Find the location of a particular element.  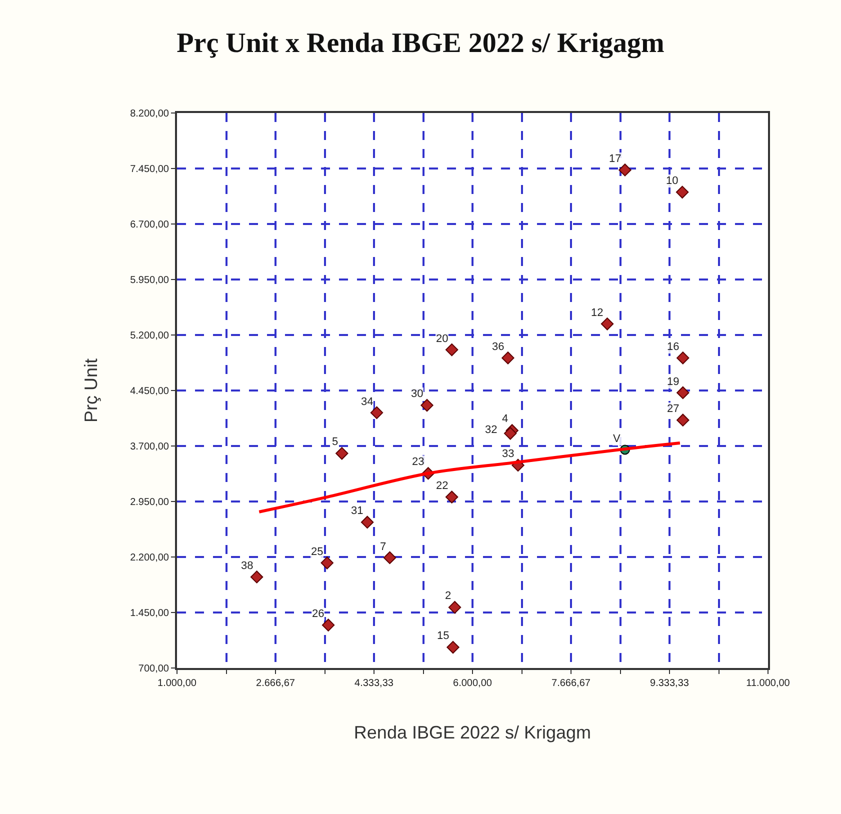

annotation: 16 is located at coordinates (673, 347).